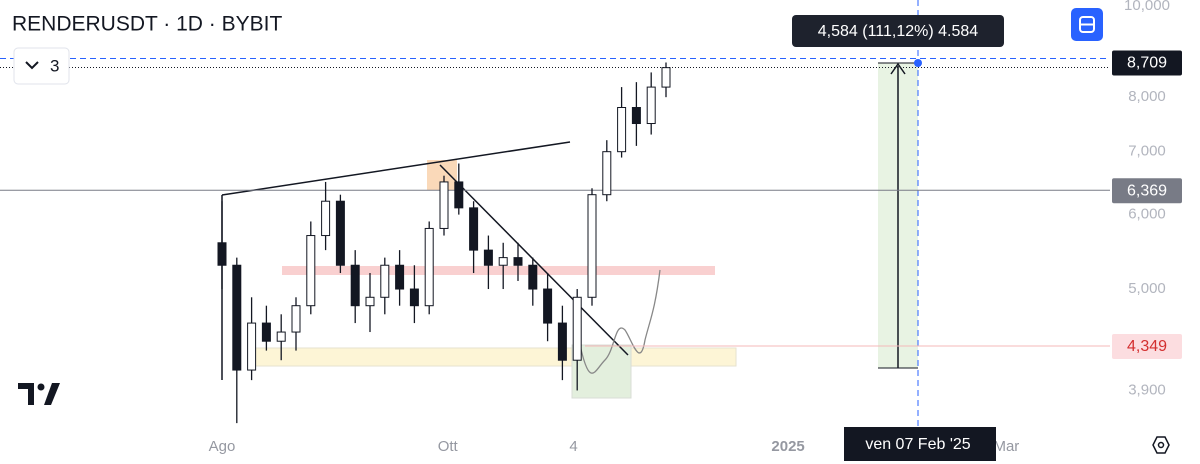 The width and height of the screenshot is (1200, 464). I want to click on price-tag-label: 8,709, so click(1147, 63).